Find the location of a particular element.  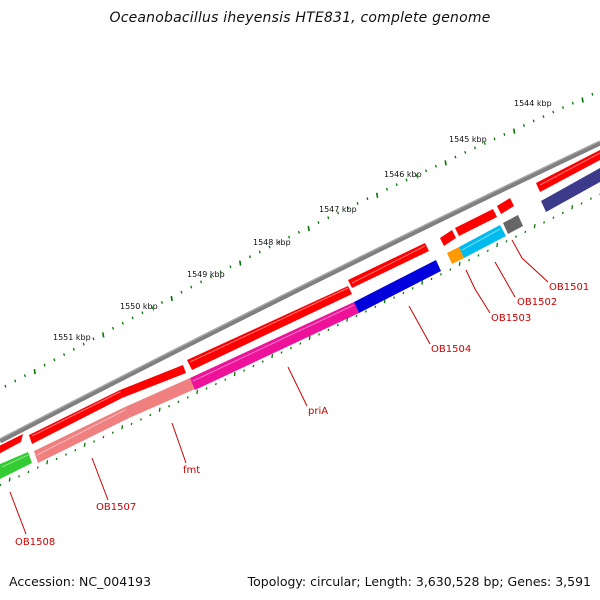

ruler-tick-label: 1545 kbp is located at coordinates (468, 139).